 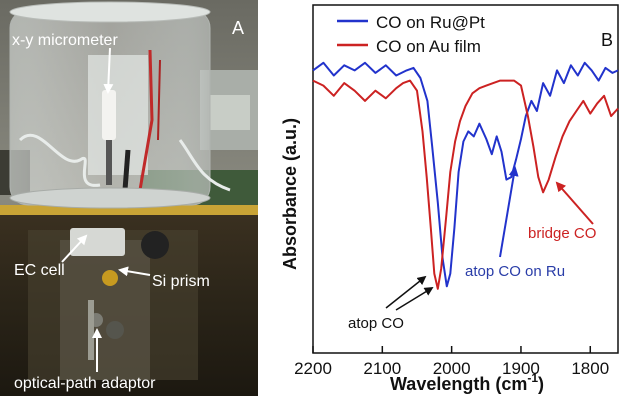 I want to click on x-tick-label: 2000, so click(x=452, y=368).